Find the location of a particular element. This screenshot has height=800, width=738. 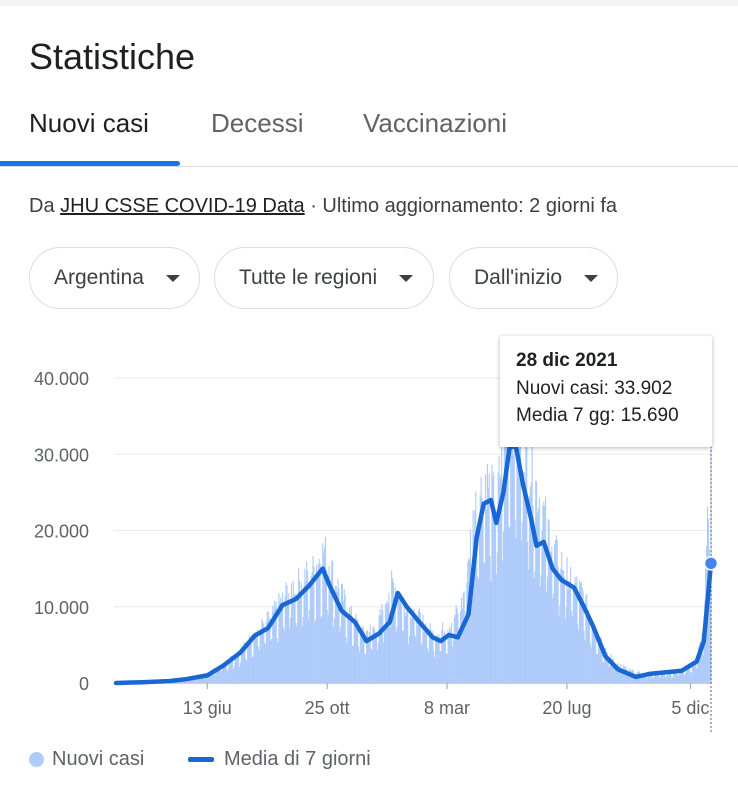

region-filter-label: Tutte le regioni is located at coordinates (308, 277).